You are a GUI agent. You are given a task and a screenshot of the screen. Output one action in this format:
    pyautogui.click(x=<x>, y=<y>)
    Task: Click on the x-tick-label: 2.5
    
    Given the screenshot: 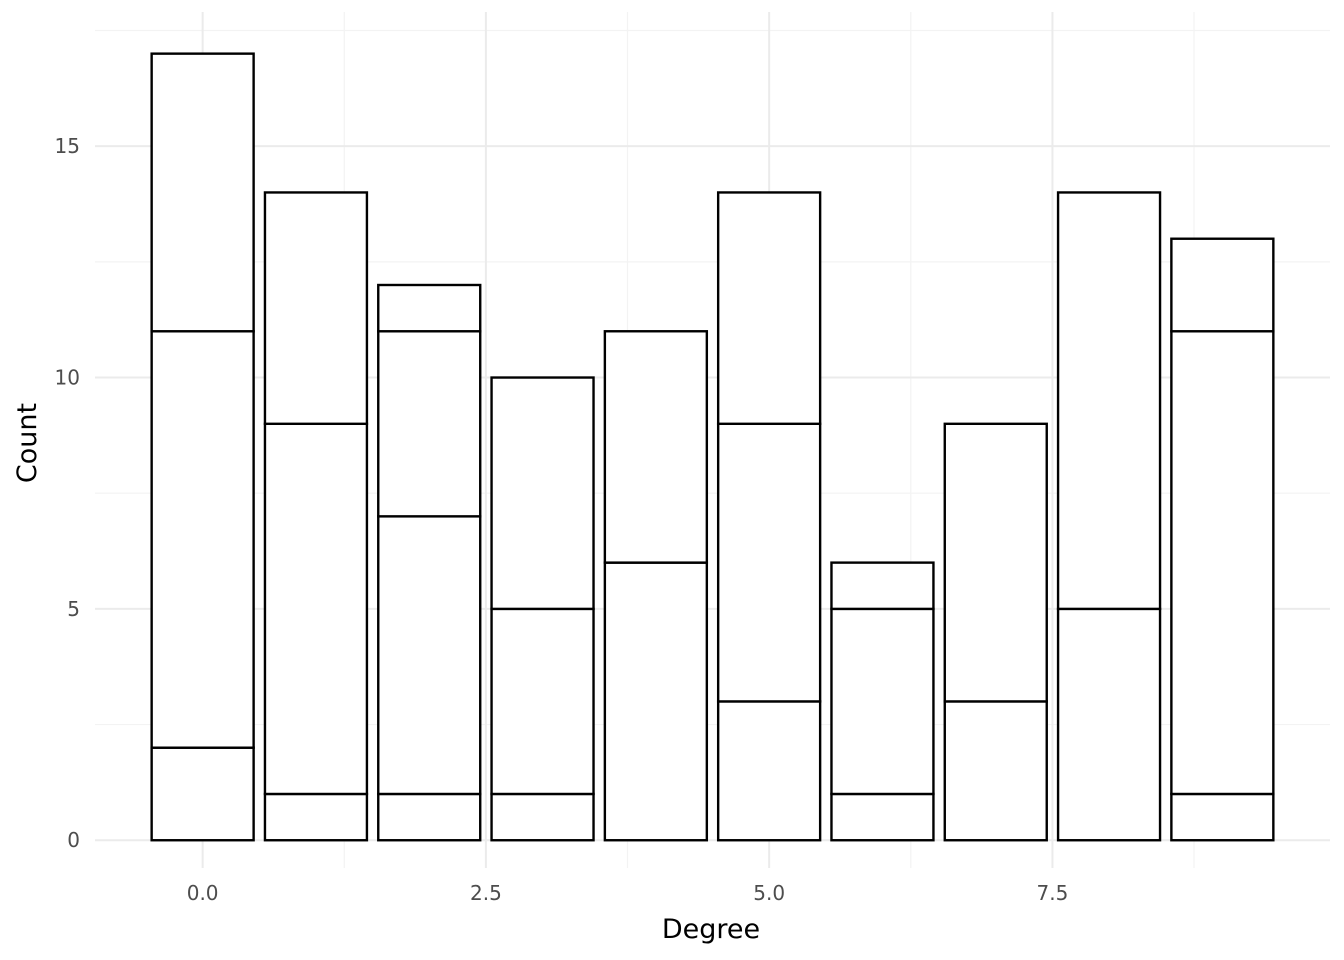 What is the action you would take?
    pyautogui.click(x=486, y=893)
    